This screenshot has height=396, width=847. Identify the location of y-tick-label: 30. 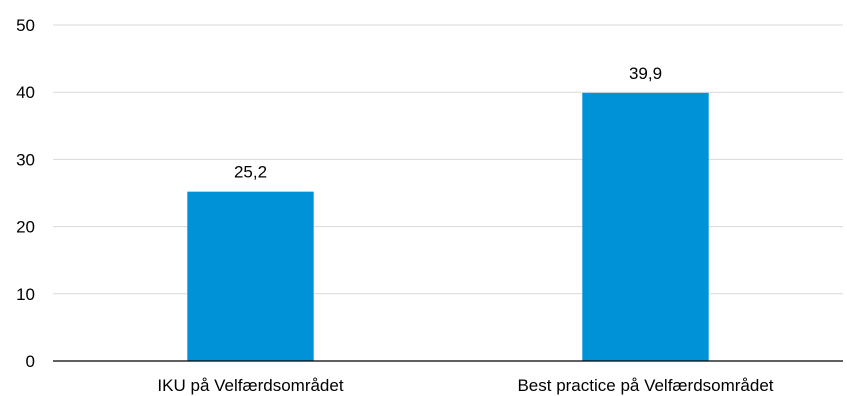
(25, 159).